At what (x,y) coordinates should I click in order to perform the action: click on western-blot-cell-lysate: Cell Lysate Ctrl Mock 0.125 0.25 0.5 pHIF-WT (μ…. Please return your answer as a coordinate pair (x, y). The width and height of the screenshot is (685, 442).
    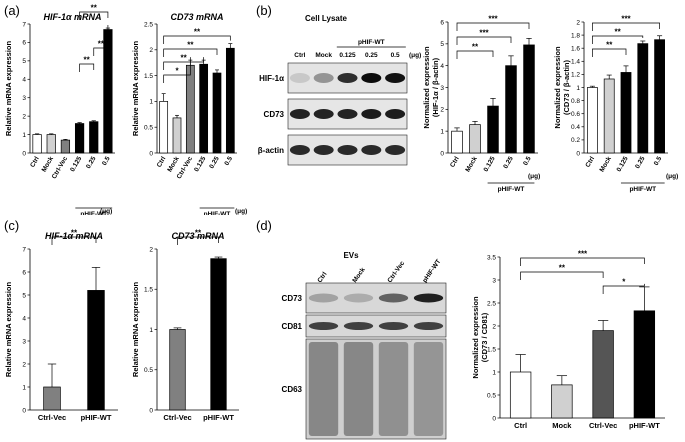
    Looking at the image, I should click on (339, 90).